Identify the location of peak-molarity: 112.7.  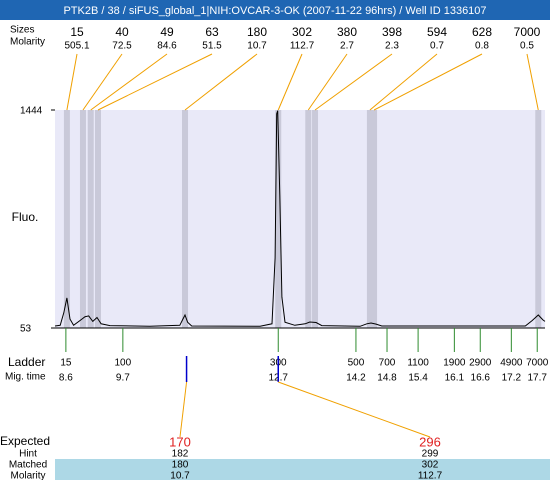
(302, 46).